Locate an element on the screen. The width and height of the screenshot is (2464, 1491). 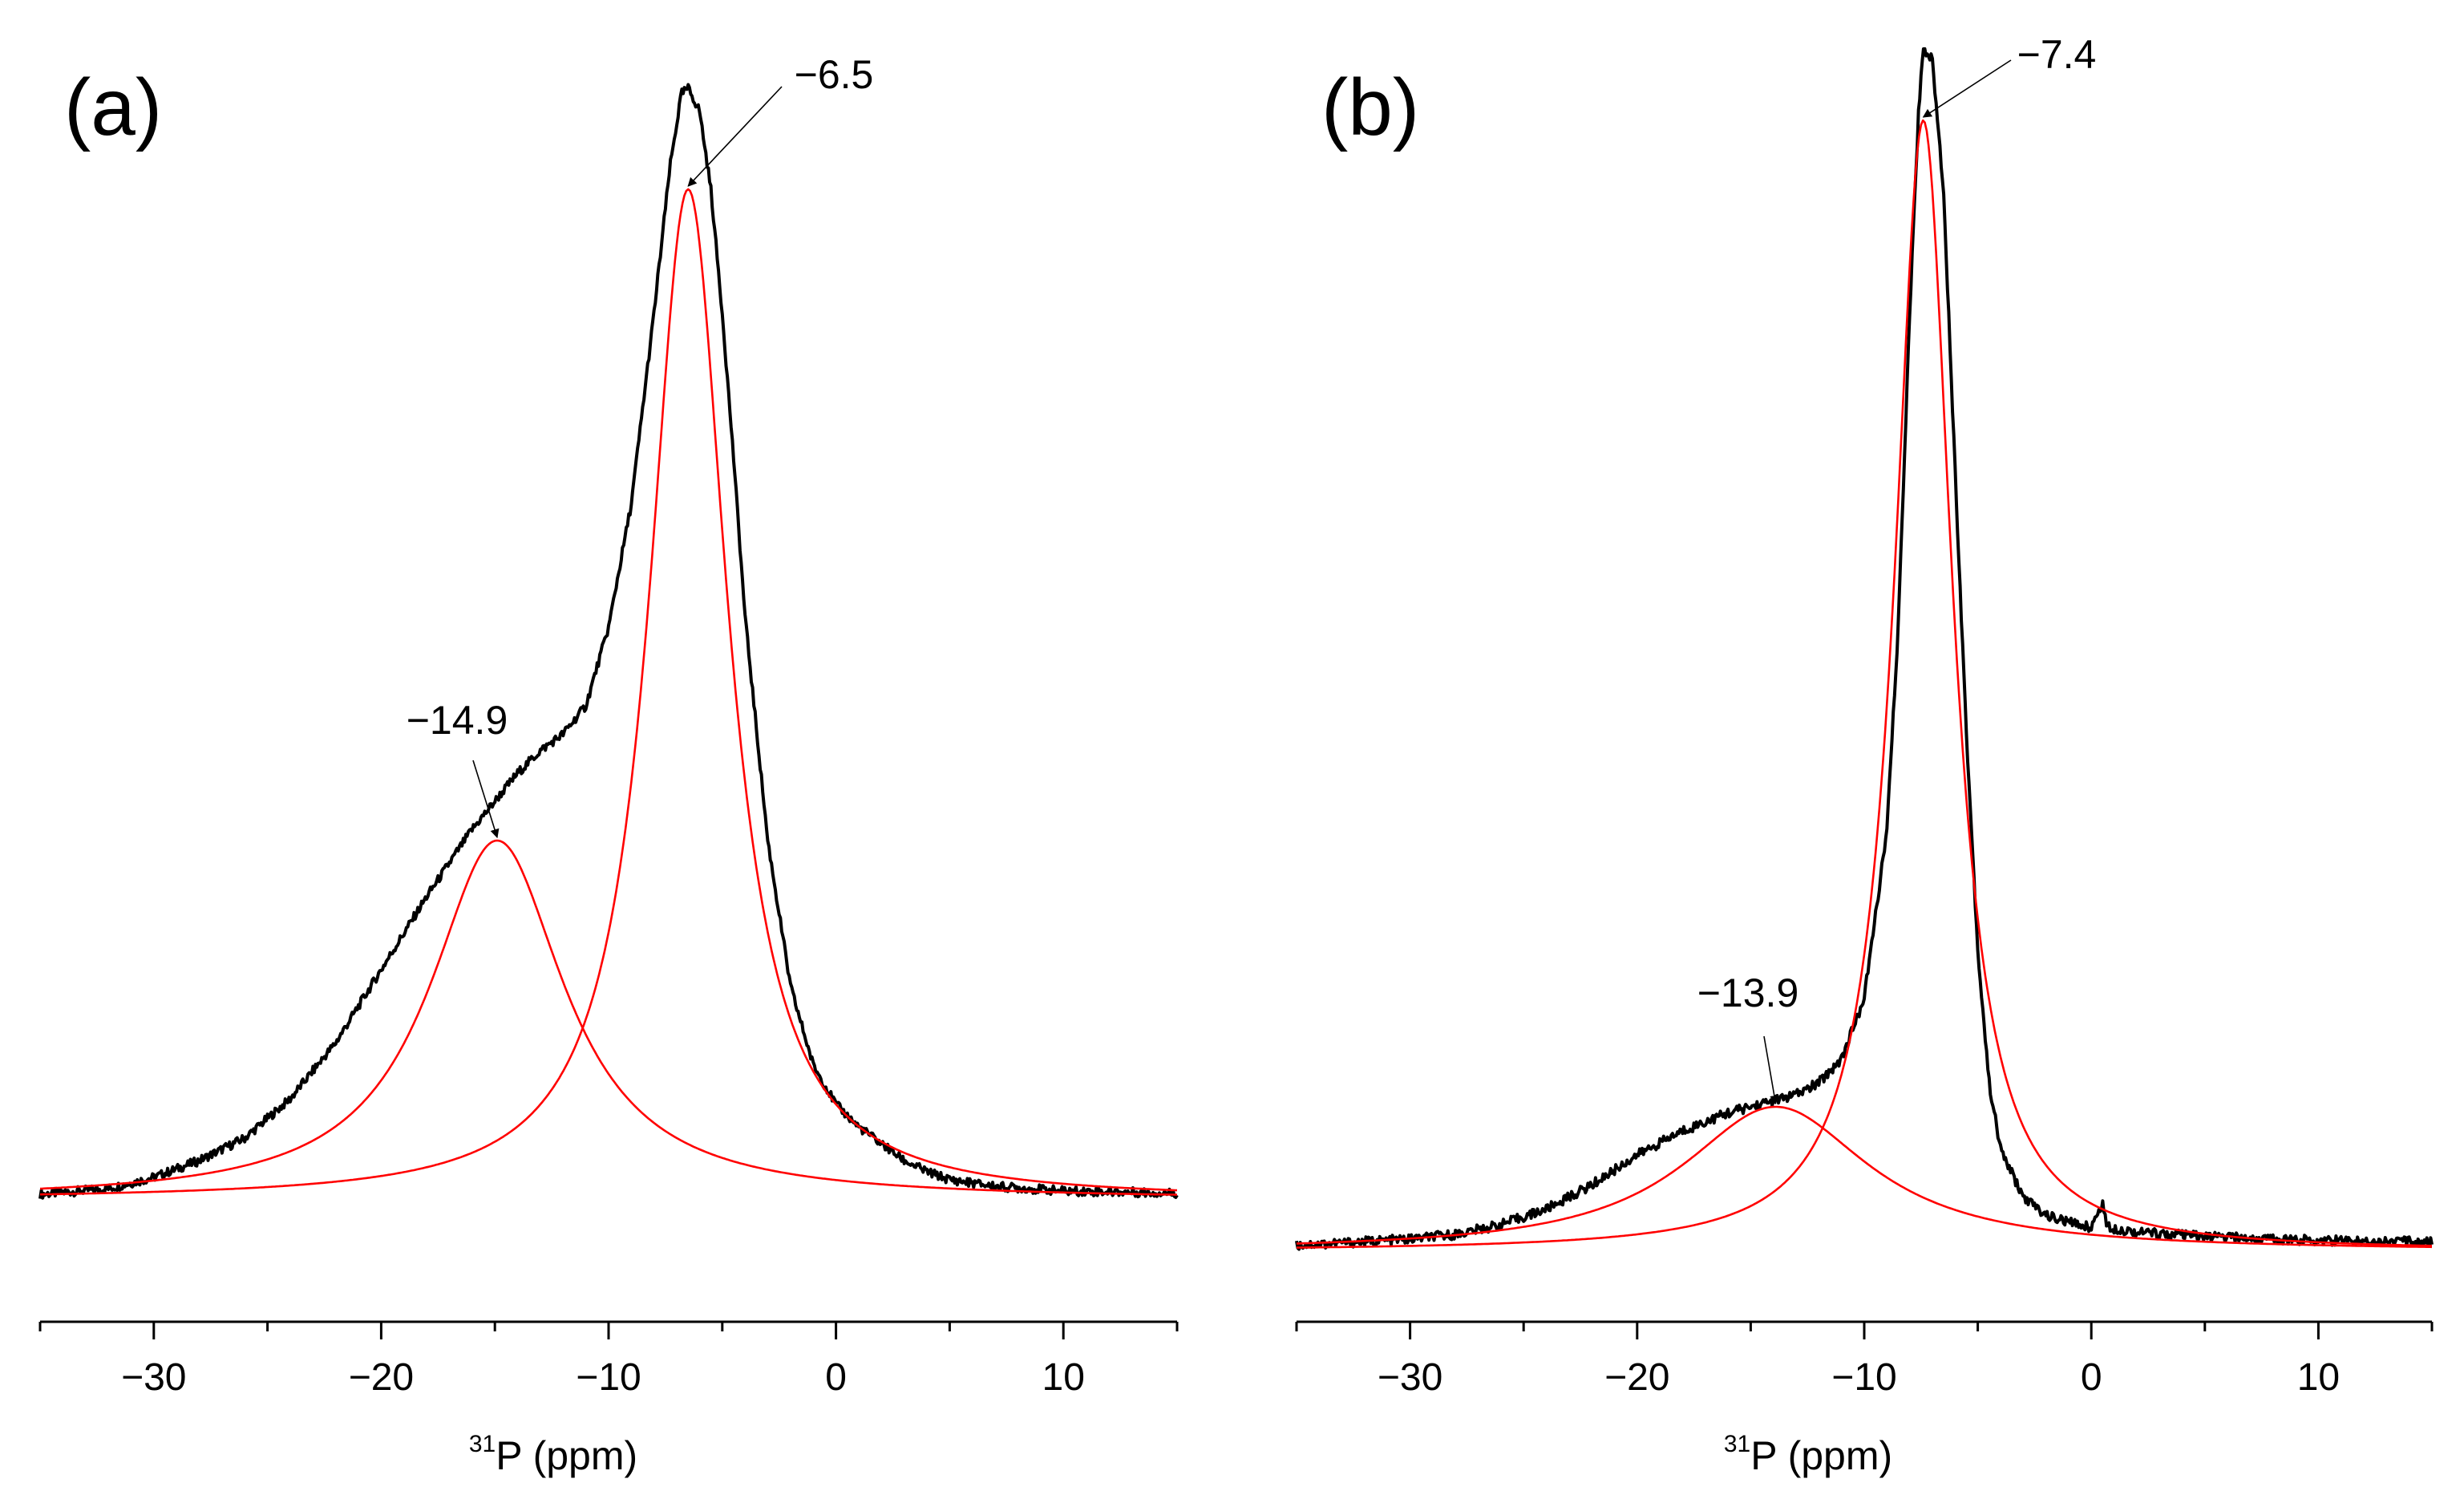
panel-a-tick-label: −10 is located at coordinates (608, 1377).